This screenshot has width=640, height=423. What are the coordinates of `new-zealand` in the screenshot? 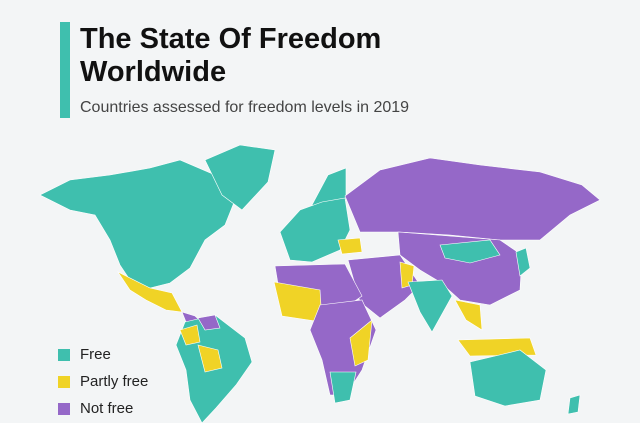 It's located at (574, 404).